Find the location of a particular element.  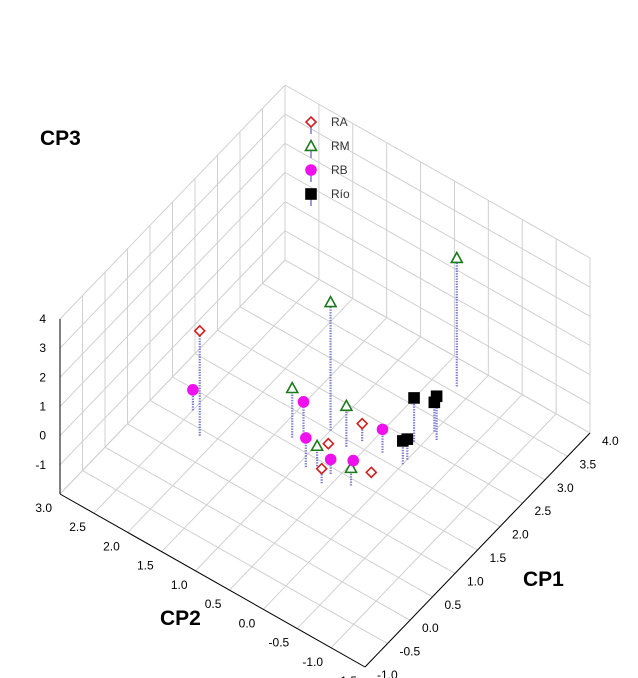

x-axis-line is located at coordinates (477, 550).